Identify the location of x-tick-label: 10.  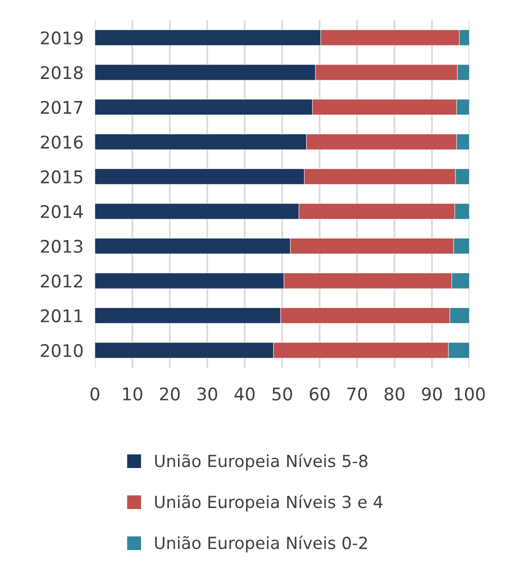
(132, 394).